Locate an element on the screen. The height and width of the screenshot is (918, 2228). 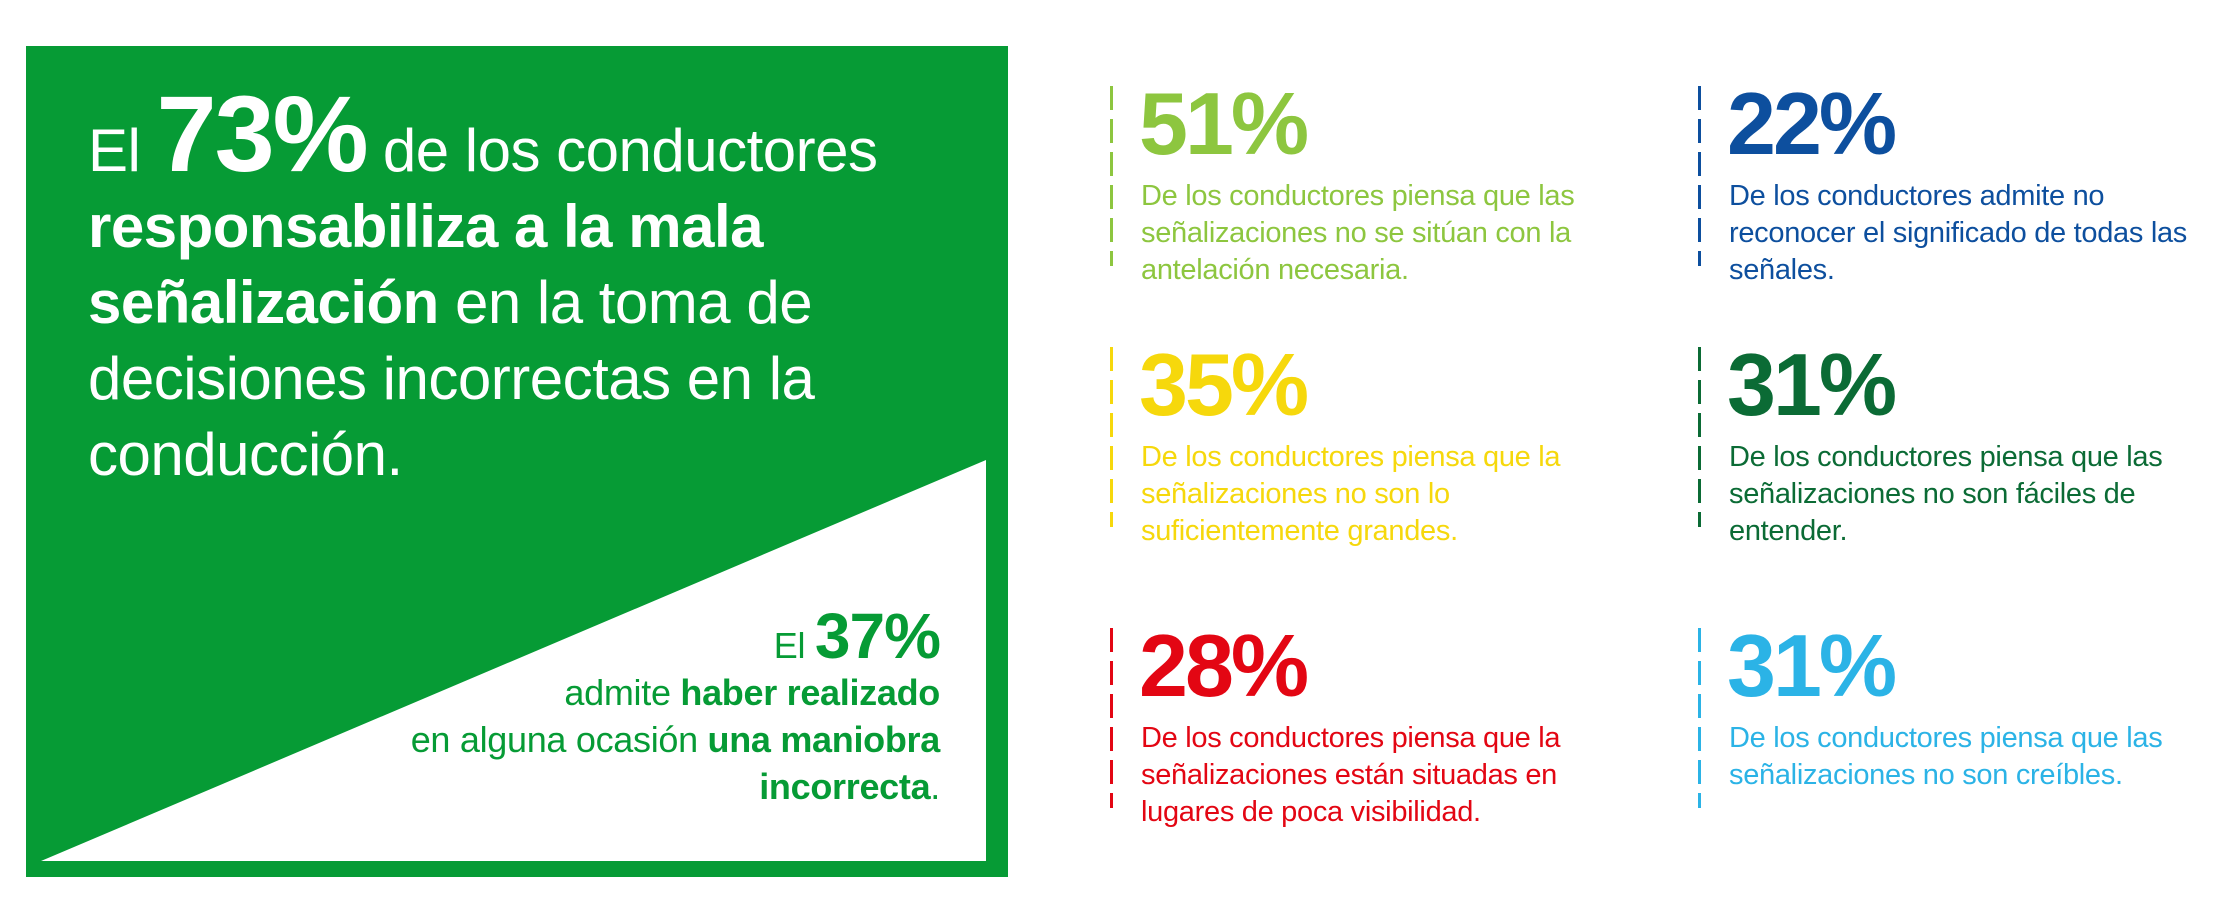
secondary-text-1: admite is located at coordinates (617, 692).